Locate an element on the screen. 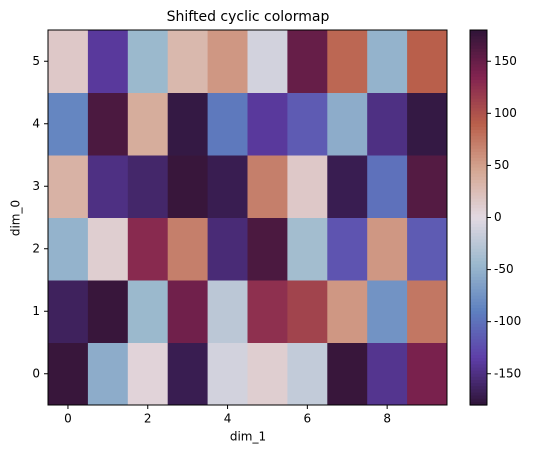 This screenshot has width=546, height=459. x-axis-label: dim_1 is located at coordinates (248, 437).